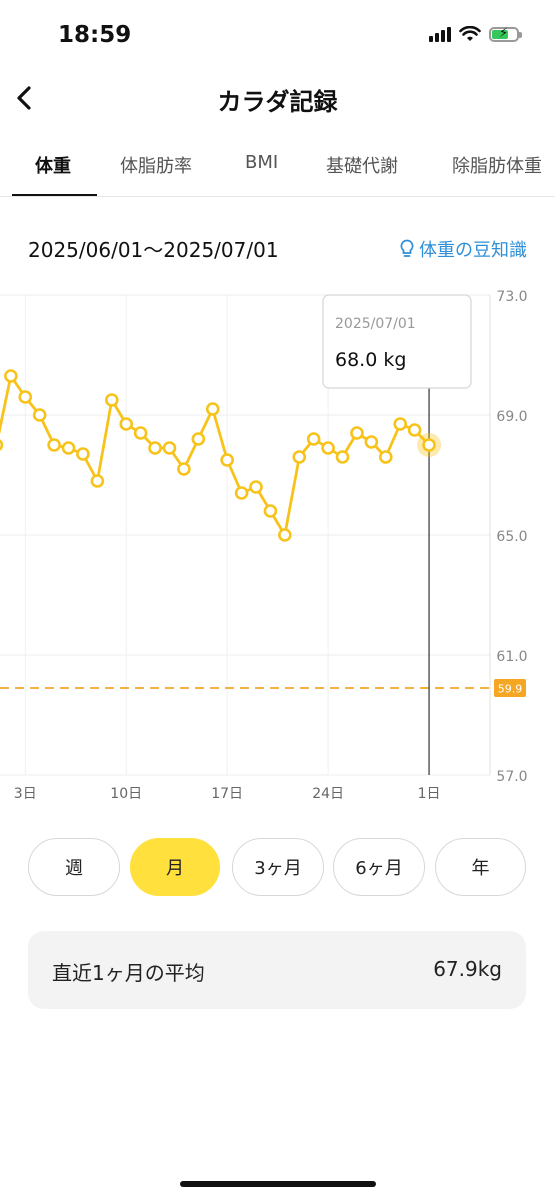 The width and height of the screenshot is (555, 1200). I want to click on lightbulb-icon, so click(407, 248).